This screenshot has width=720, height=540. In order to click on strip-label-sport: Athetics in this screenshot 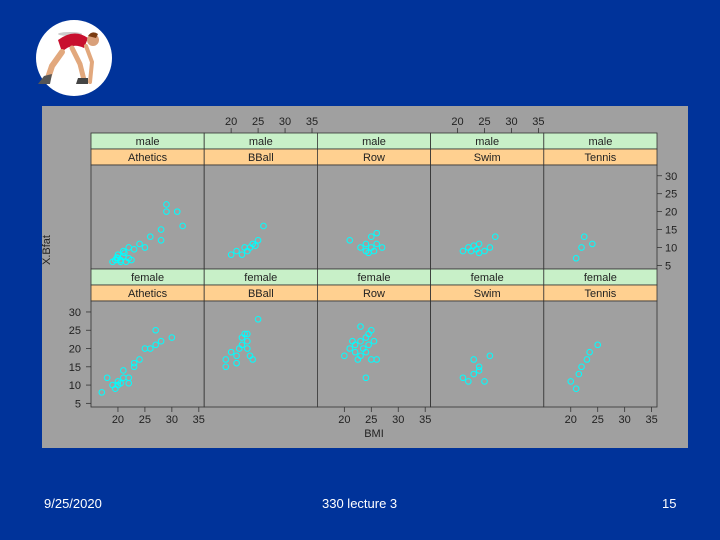, I will do `click(148, 158)`.